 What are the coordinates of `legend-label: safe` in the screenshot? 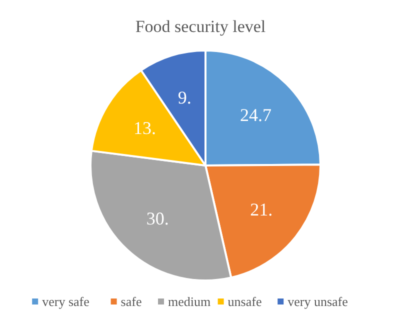 It's located at (131, 301).